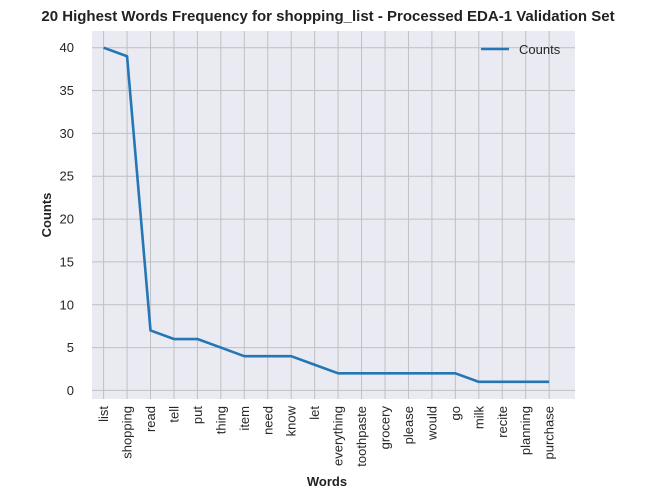  Describe the element at coordinates (244, 418) in the screenshot. I see `x-tick-label: item` at that location.